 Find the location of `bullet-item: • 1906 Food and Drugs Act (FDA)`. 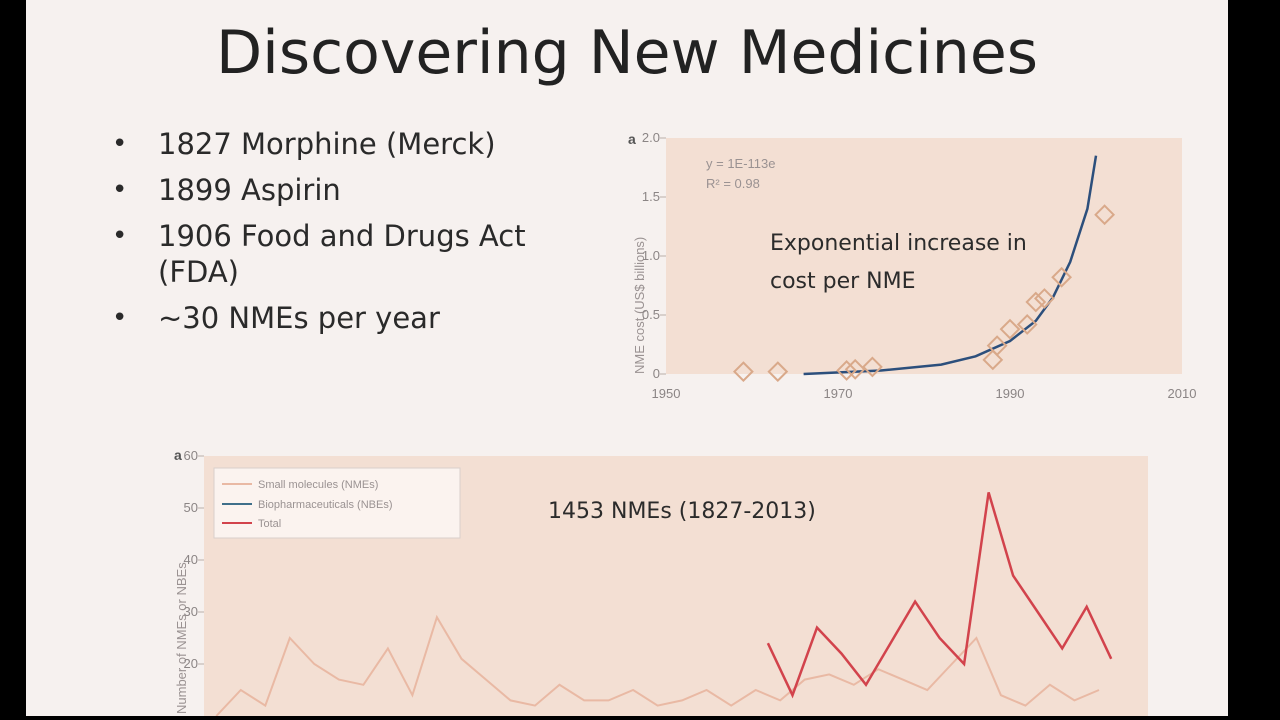

bullet-item: • 1906 Food and Drugs Act (FDA) is located at coordinates (324, 254).